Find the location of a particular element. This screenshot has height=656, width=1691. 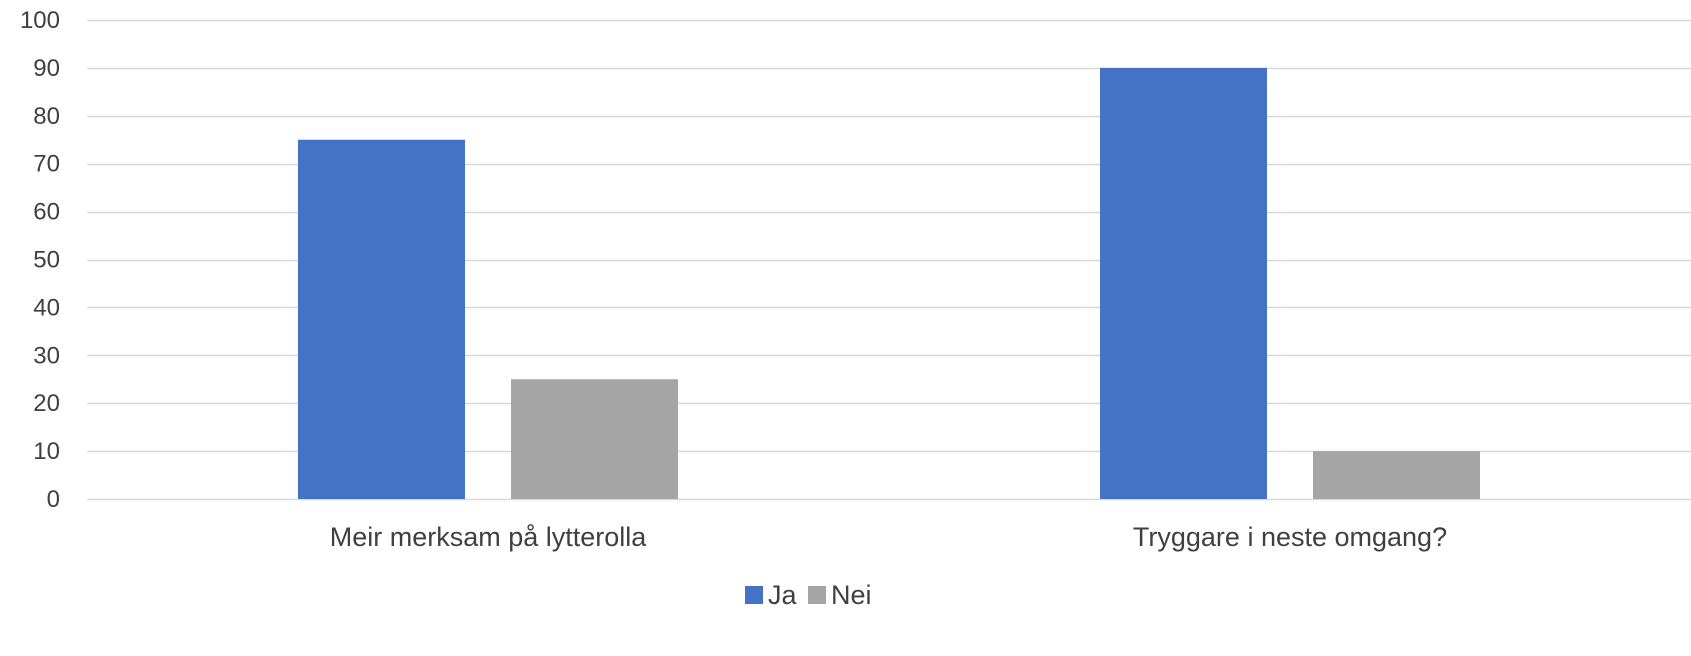

y-tick-label: 100 is located at coordinates (40, 20).